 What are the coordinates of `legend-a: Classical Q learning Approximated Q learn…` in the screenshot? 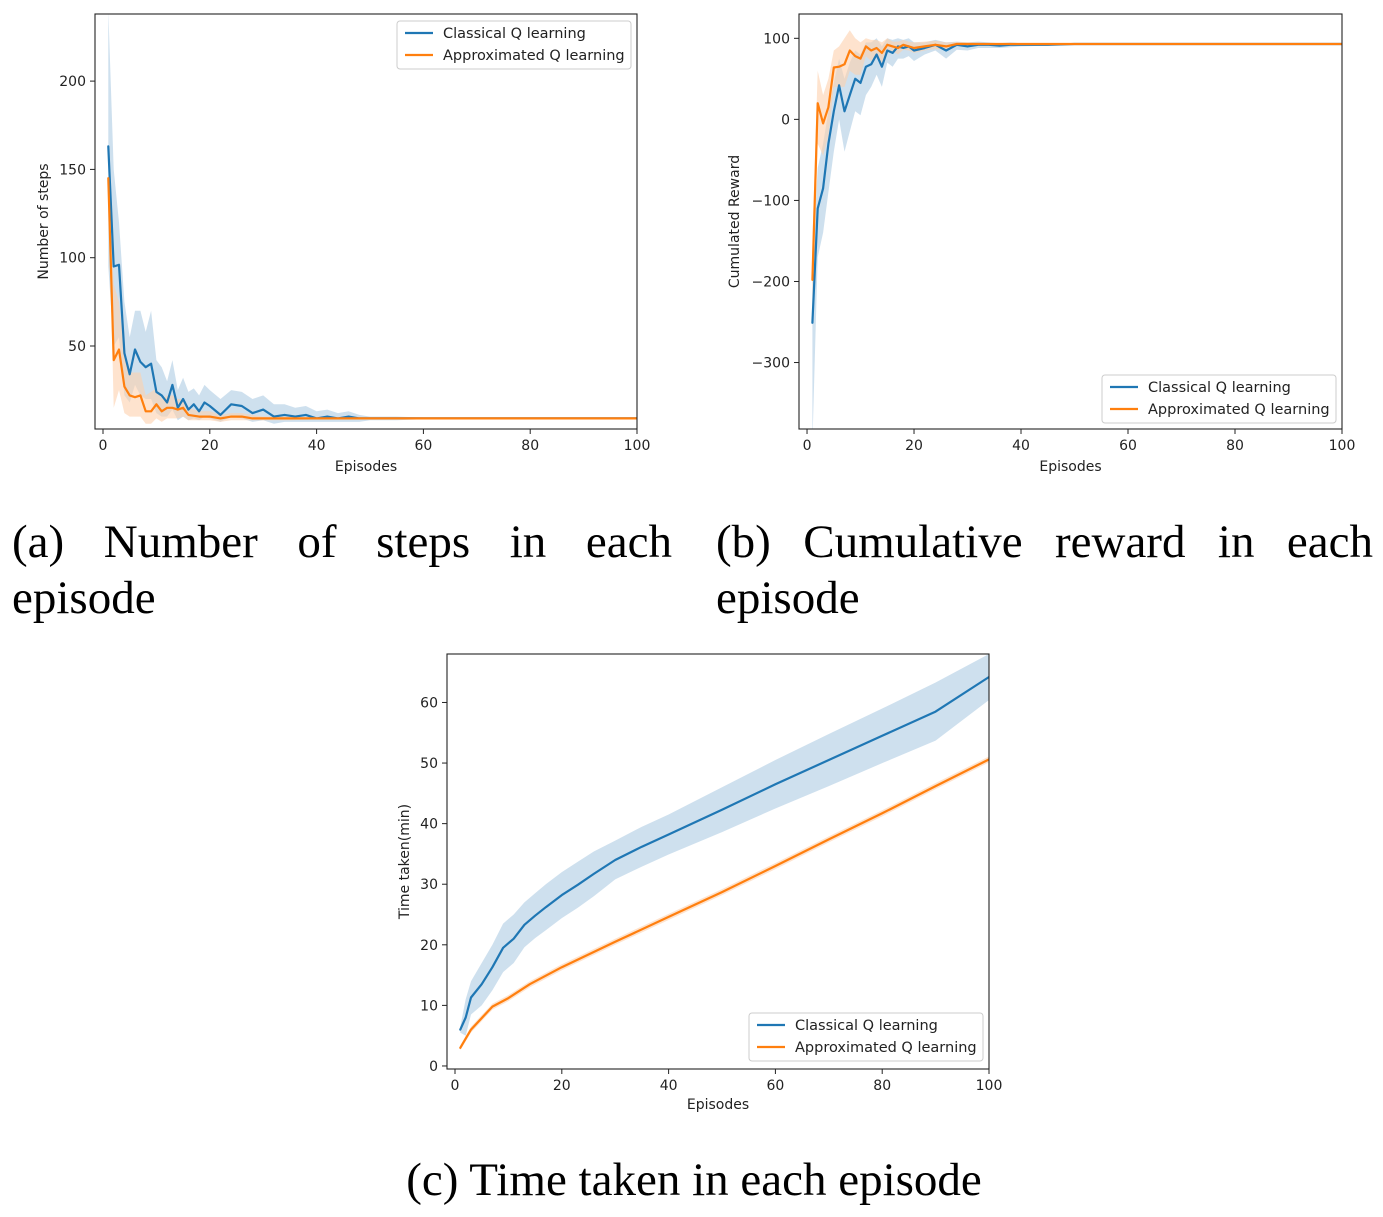 It's located at (514, 45).